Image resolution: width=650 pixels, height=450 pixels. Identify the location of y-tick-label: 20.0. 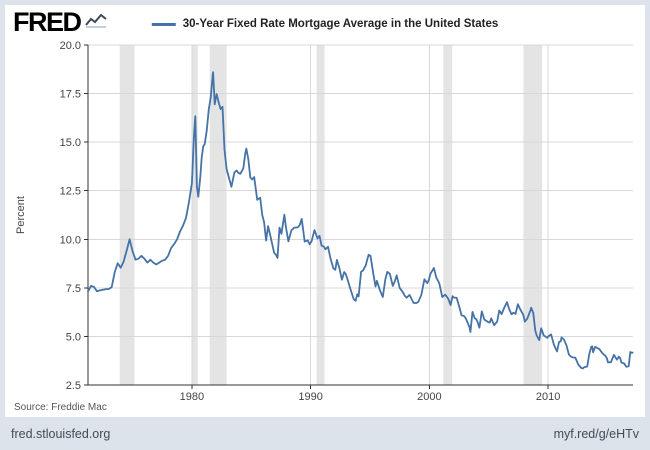
(70, 46).